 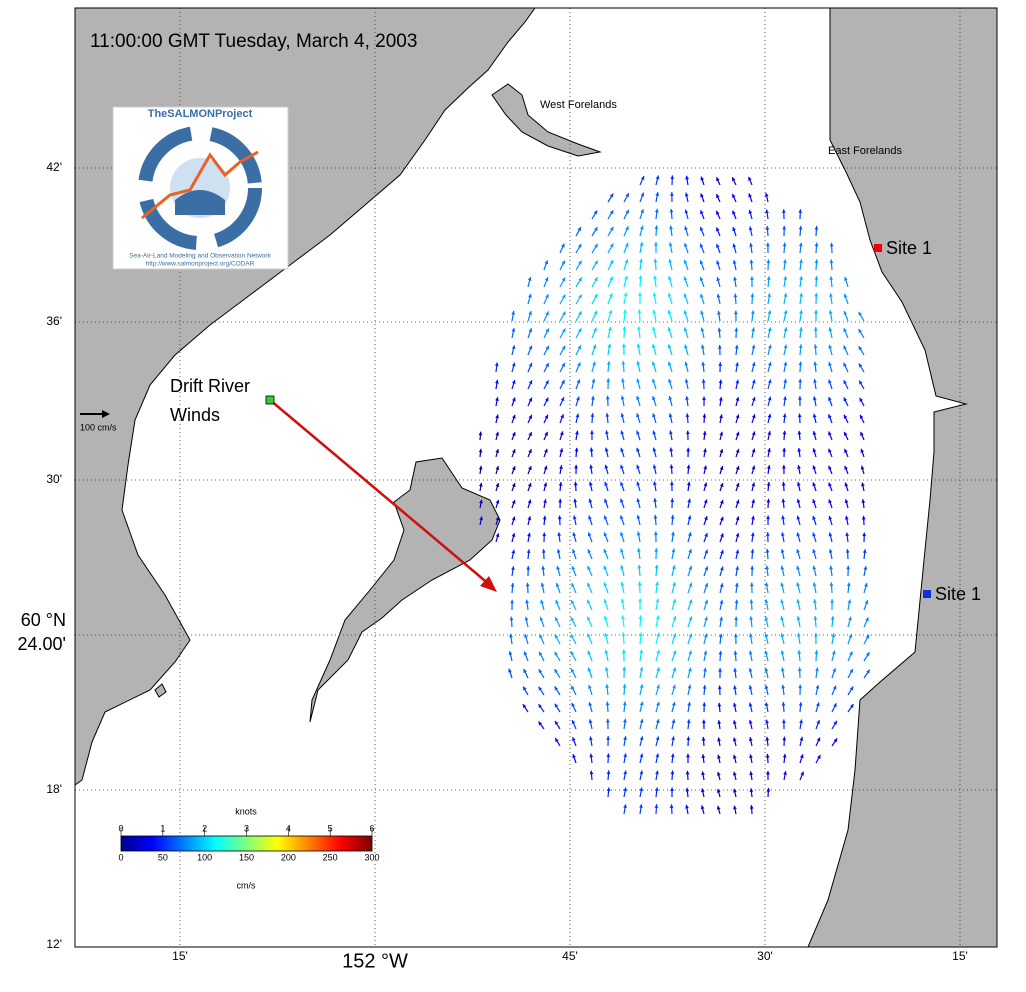 What do you see at coordinates (200, 264) in the screenshot?
I see `logo-url: http://www.salmonproject.org/CODAR` at bounding box center [200, 264].